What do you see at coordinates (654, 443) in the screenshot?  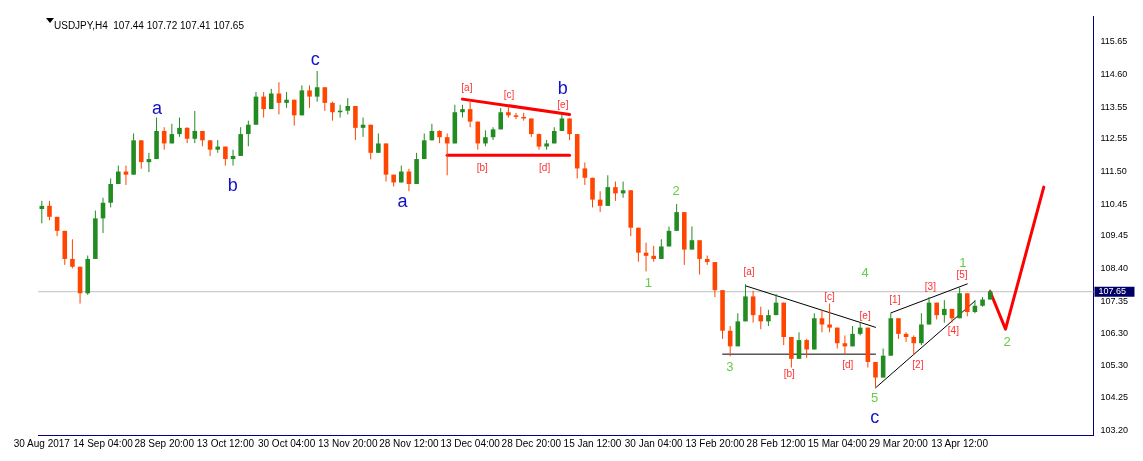 I see `x-tick-label: 30 Jan 04:00` at bounding box center [654, 443].